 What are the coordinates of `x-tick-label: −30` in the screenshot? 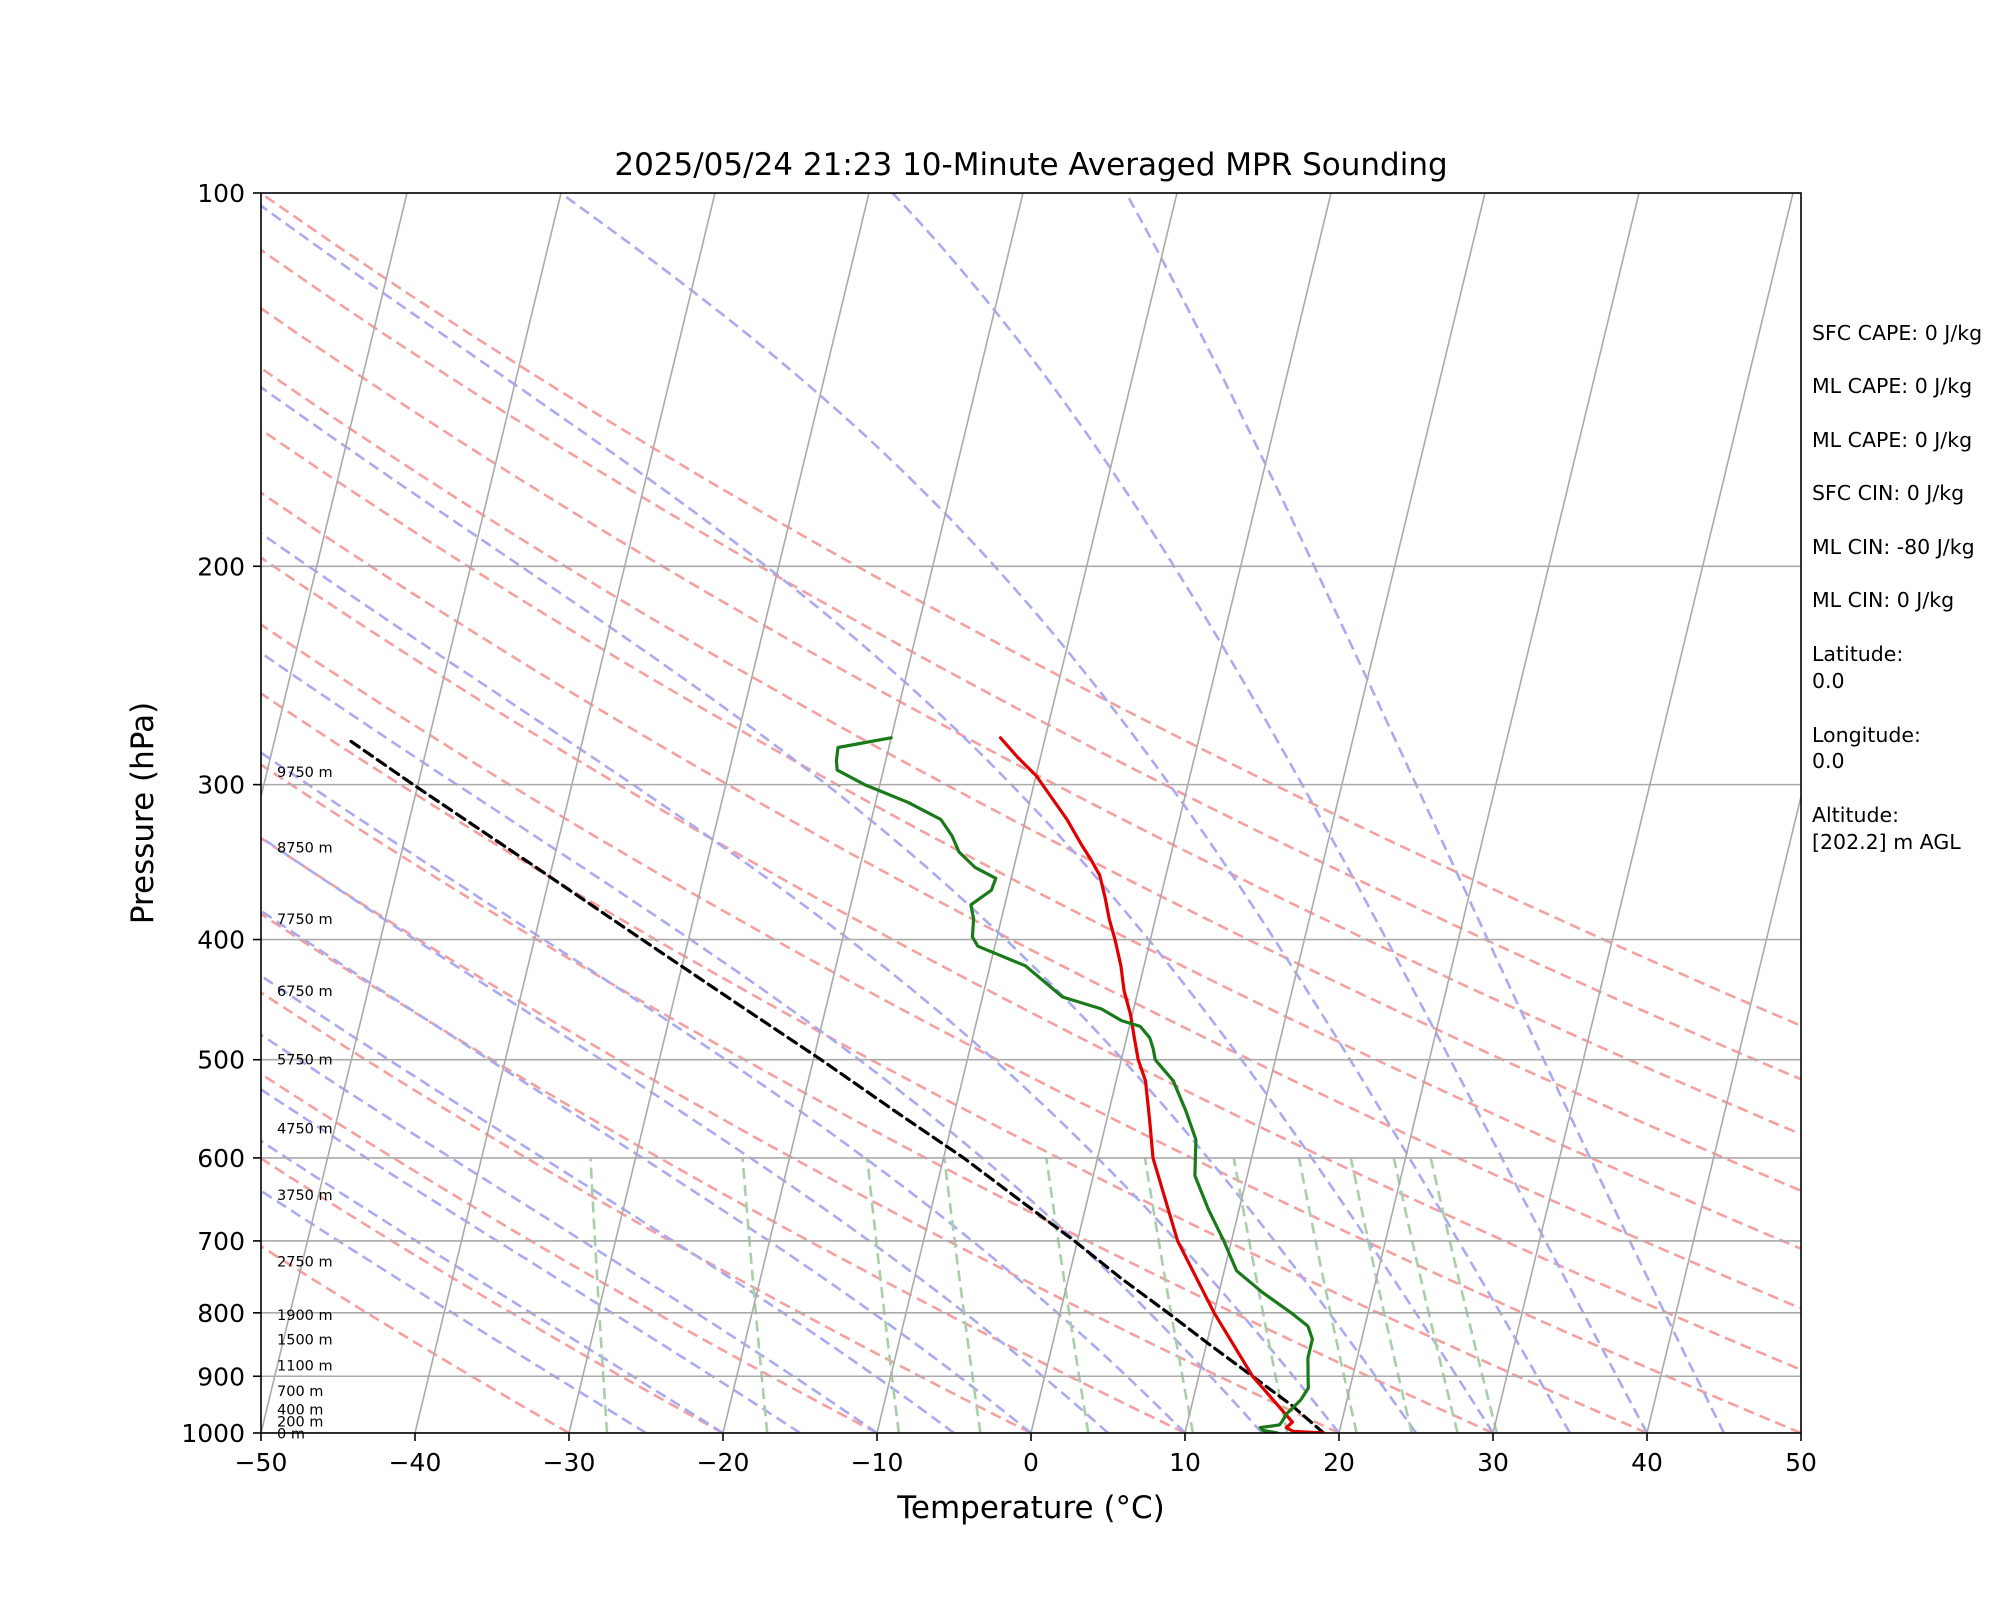 It's located at (569, 1462).